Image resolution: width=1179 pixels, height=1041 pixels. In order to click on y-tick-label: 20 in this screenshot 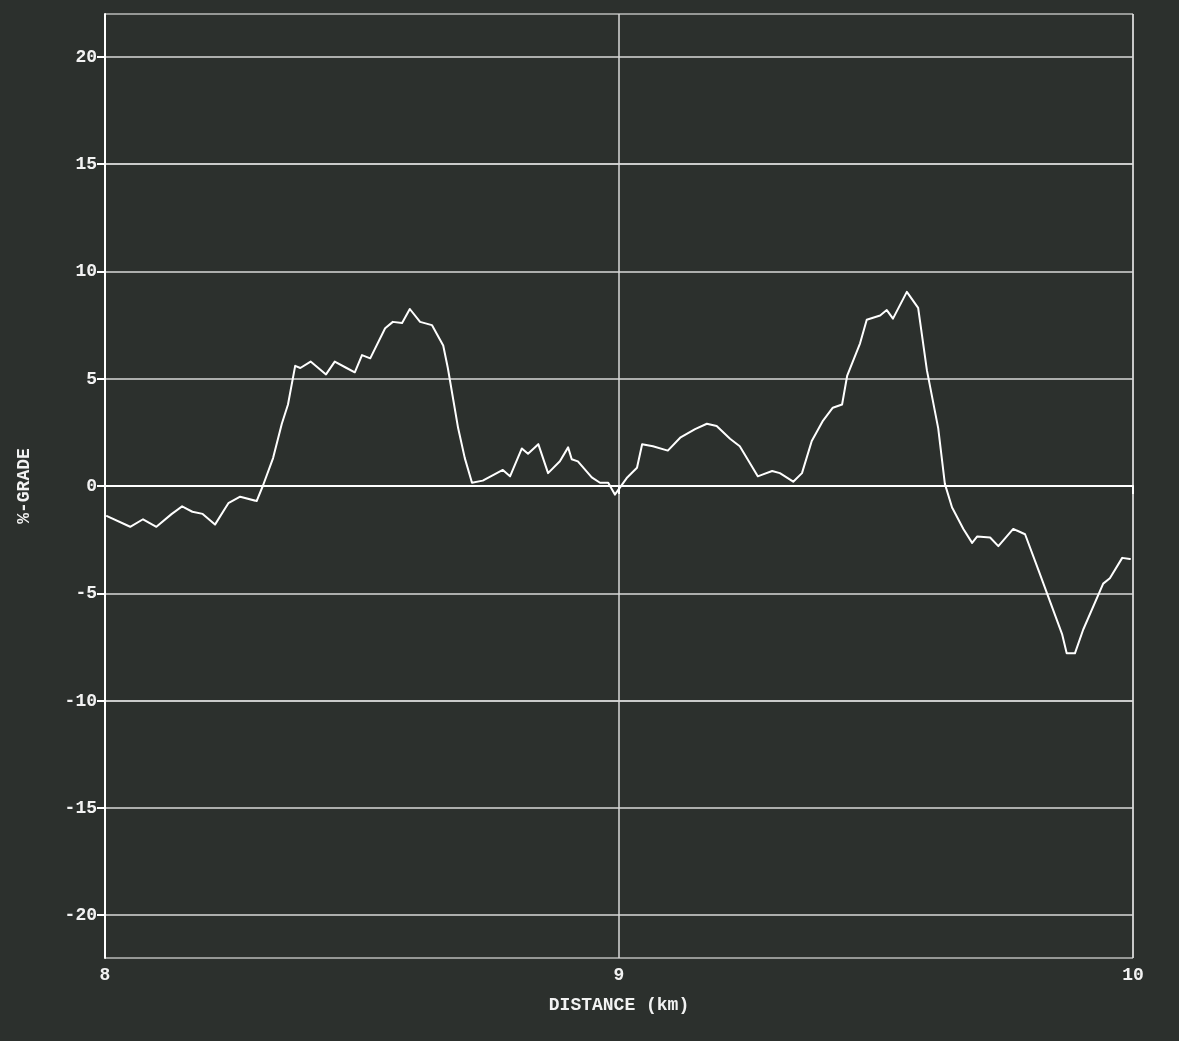, I will do `click(86, 56)`.